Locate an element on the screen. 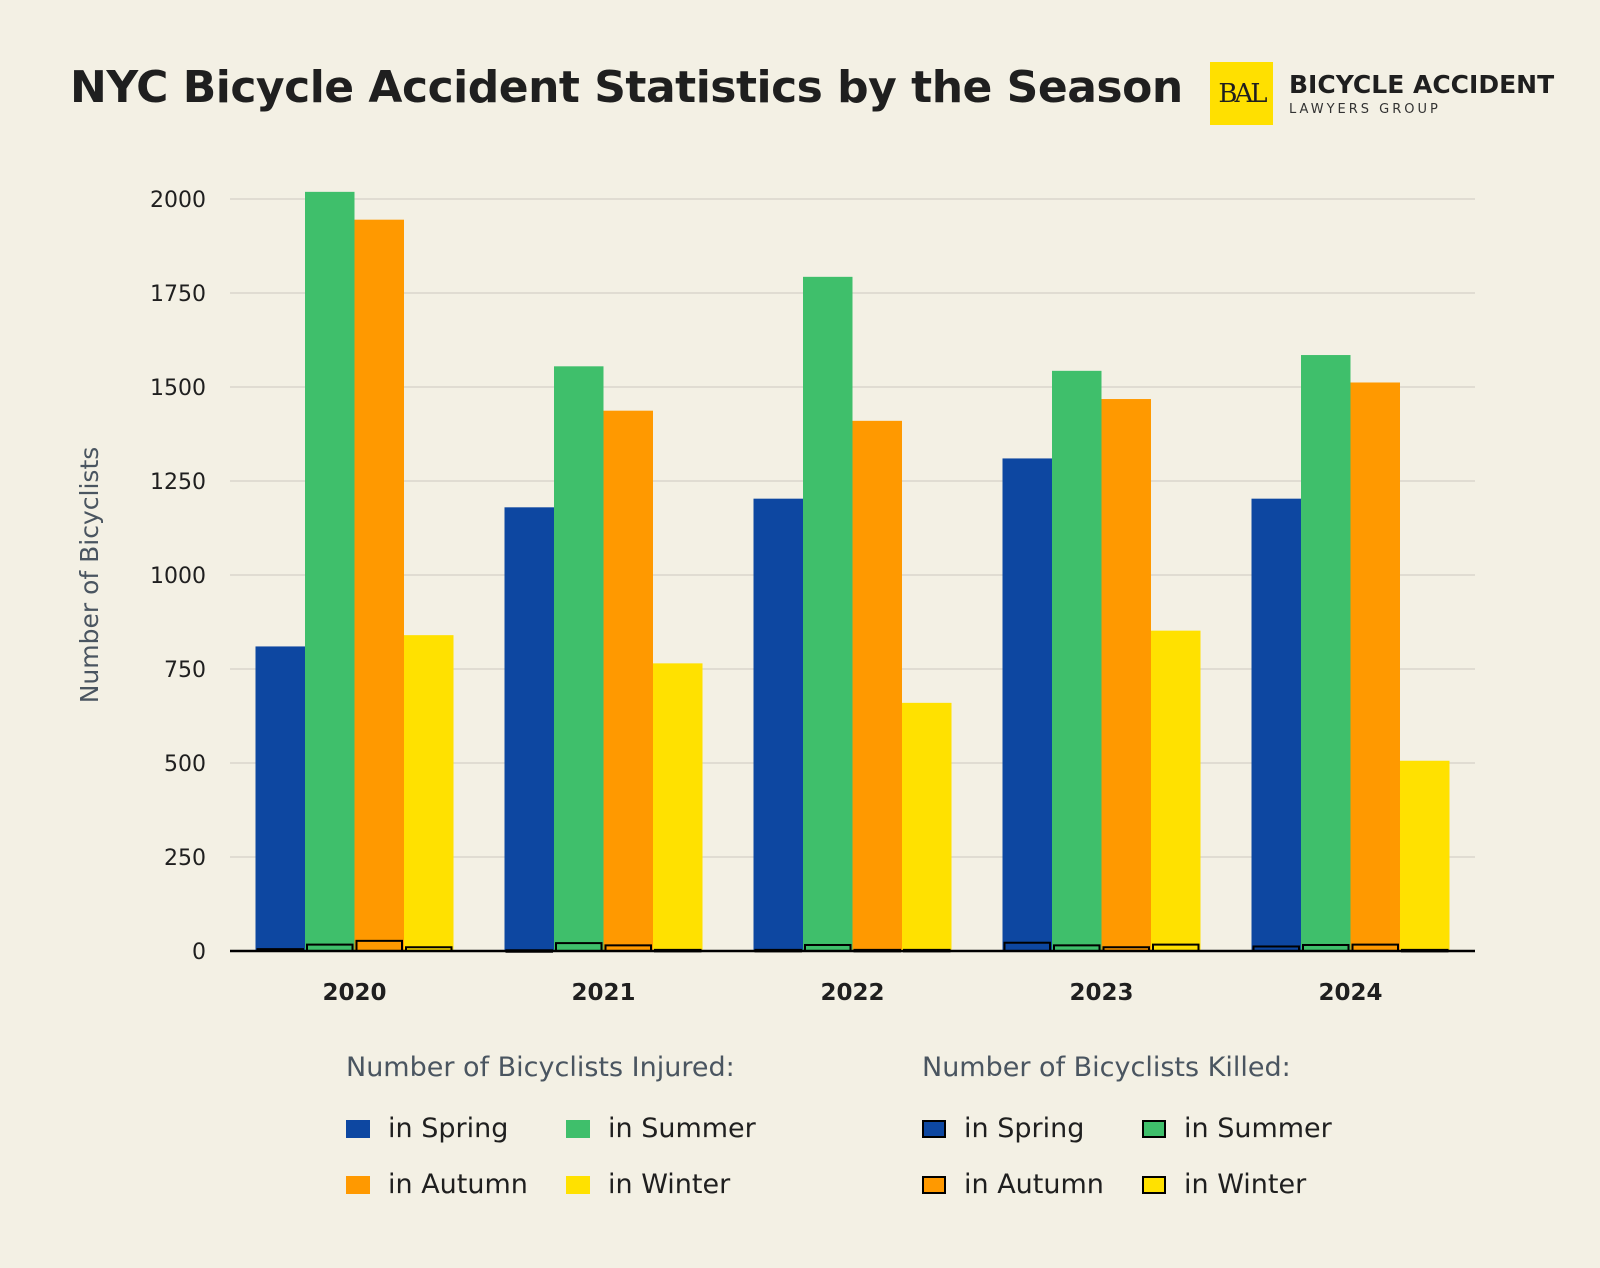 The height and width of the screenshot is (1268, 1600). legend-heading-injured: Number of Bicyclists Injured: is located at coordinates (540, 1067).